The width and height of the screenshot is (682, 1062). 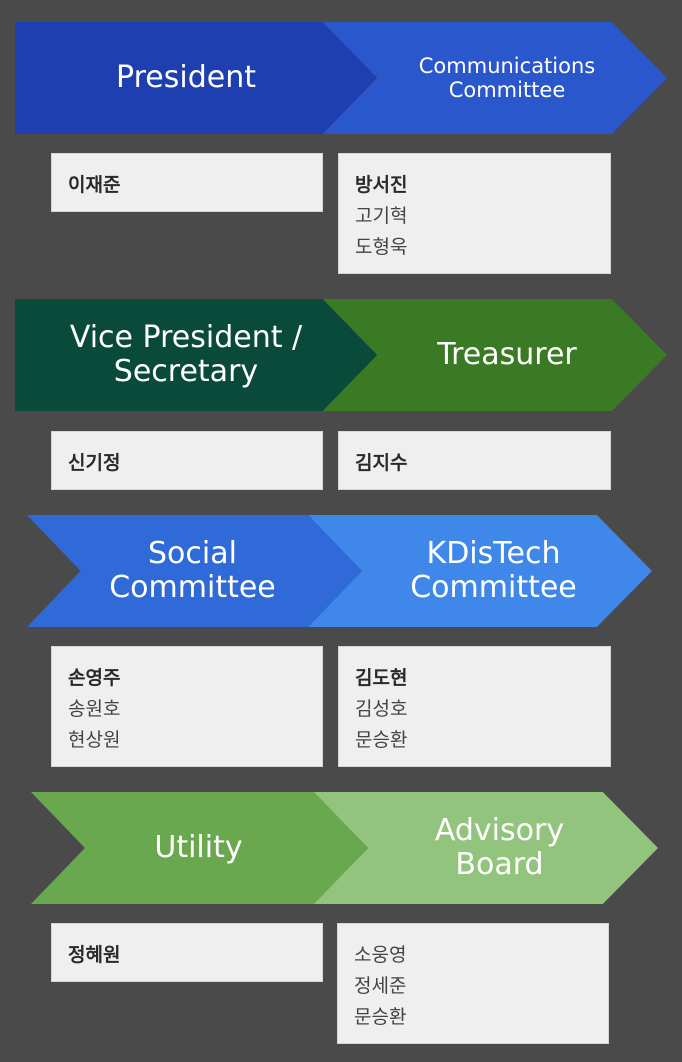 I want to click on chevron-utility: Utility, so click(x=199, y=848).